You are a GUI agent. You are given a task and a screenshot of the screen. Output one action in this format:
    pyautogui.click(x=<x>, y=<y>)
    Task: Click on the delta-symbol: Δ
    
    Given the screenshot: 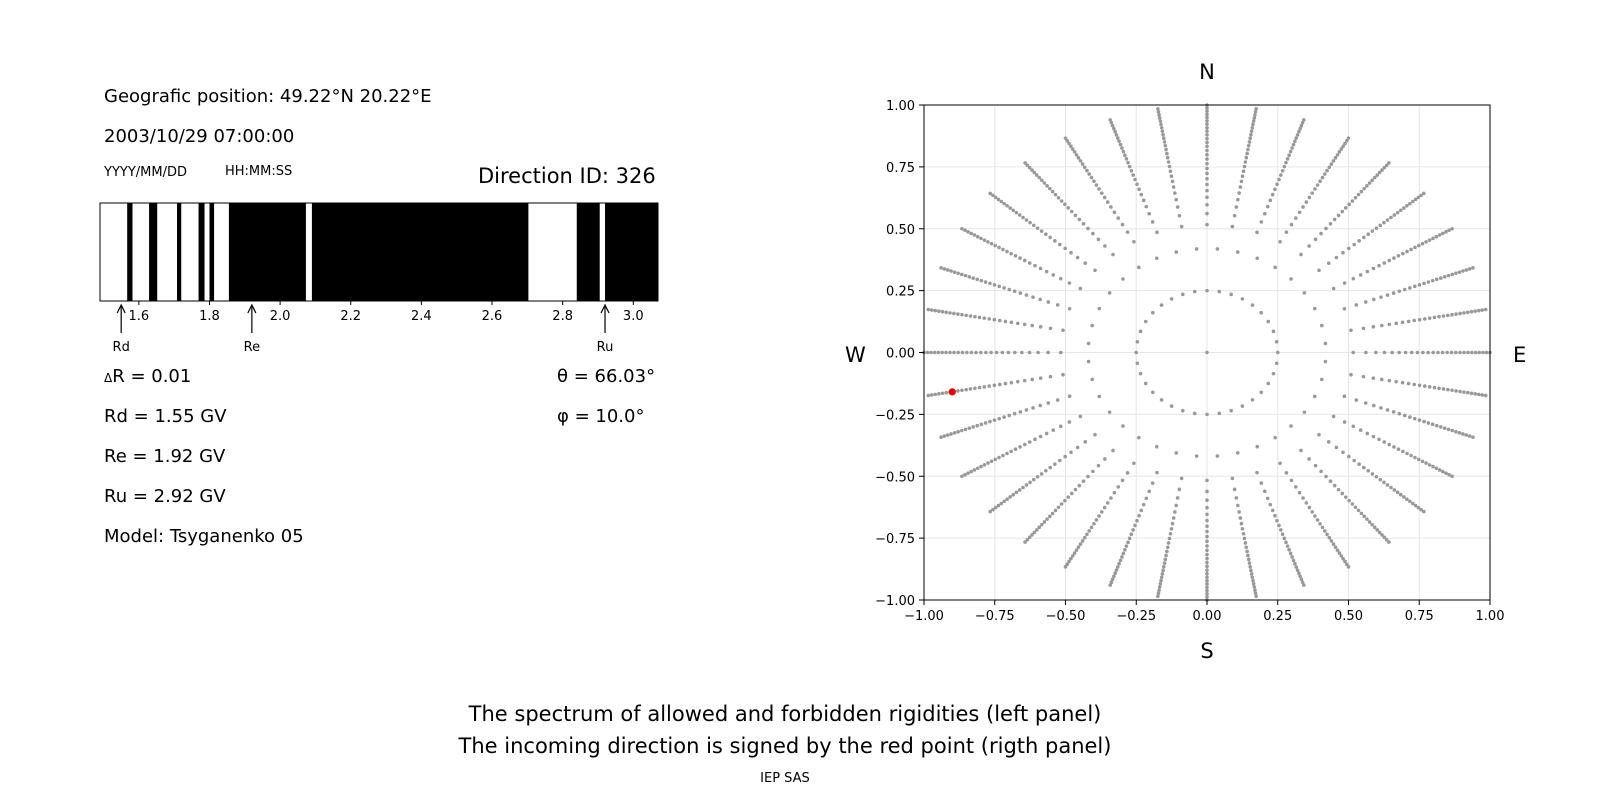 What is the action you would take?
    pyautogui.click(x=108, y=378)
    